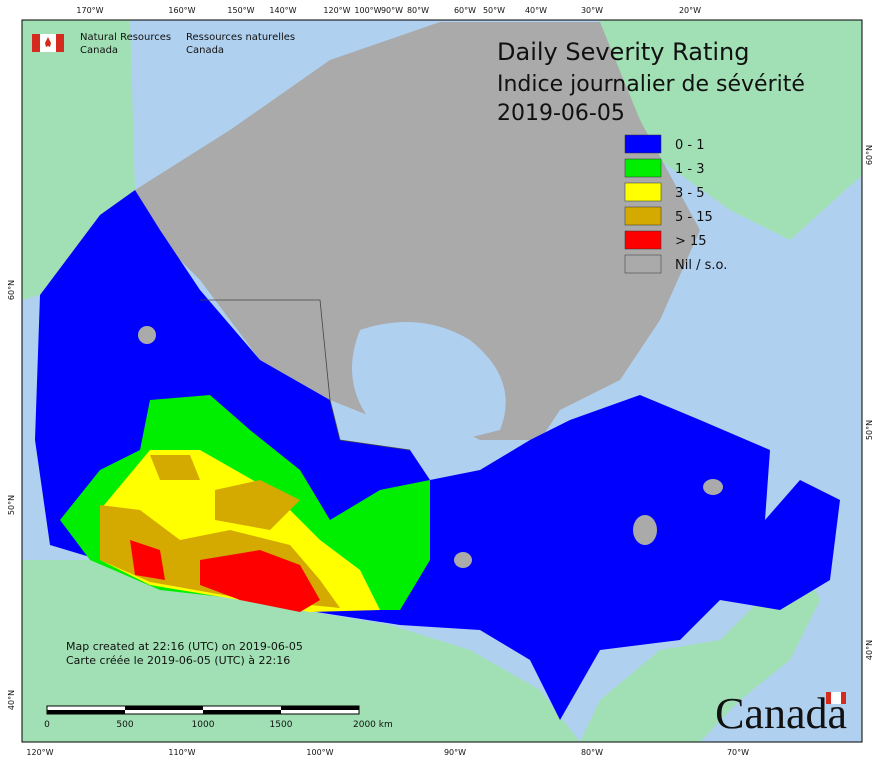 The height and width of the screenshot is (764, 880). I want to click on org-fr: Ressources naturelles, so click(240, 37).